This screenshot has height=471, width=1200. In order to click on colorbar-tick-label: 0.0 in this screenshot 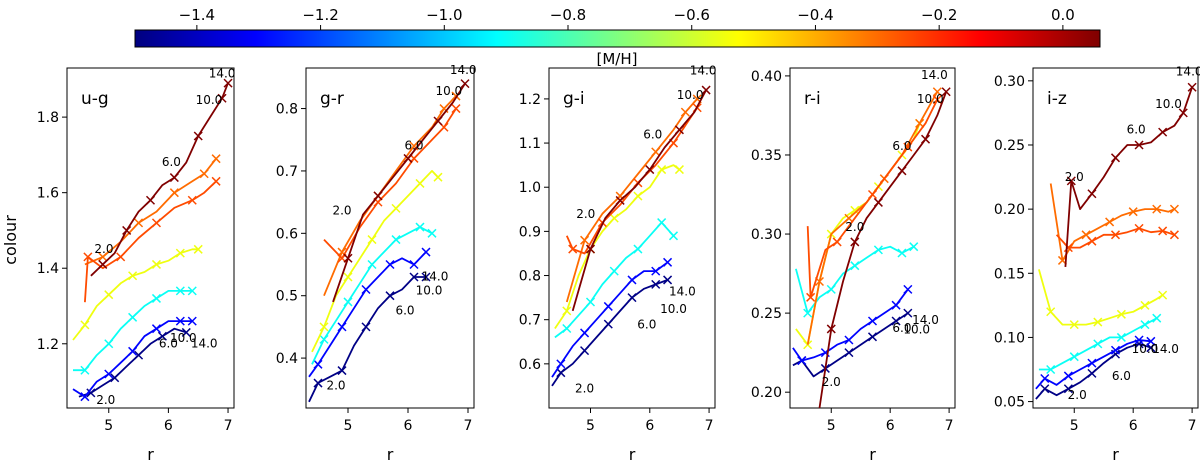, I will do `click(1063, 15)`.